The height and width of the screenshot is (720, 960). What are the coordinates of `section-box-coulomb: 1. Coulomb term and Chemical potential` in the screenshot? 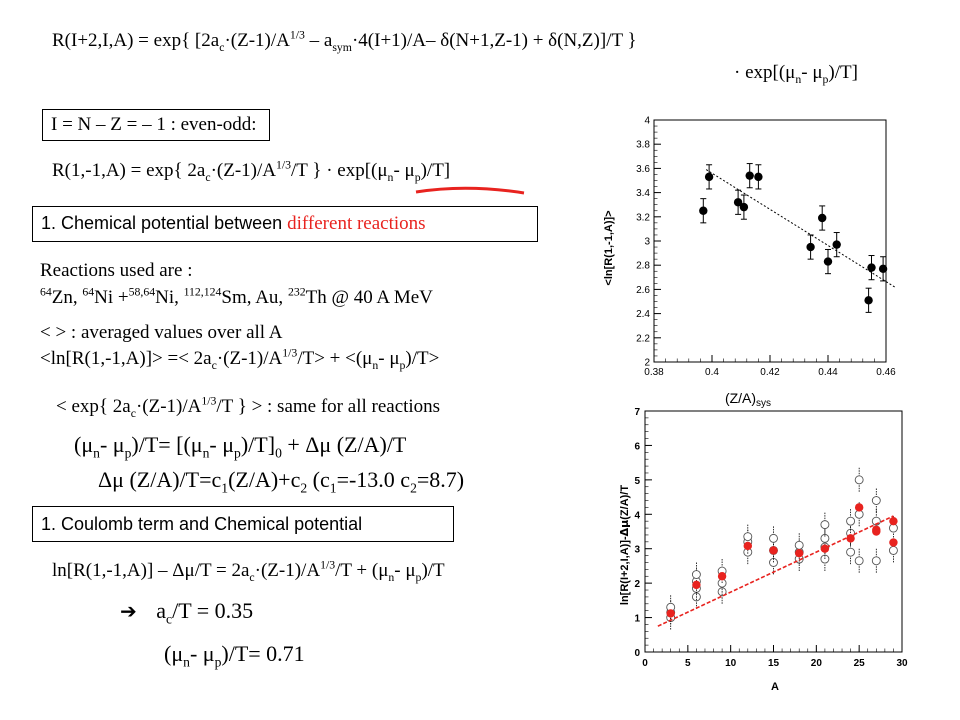 It's located at (243, 524).